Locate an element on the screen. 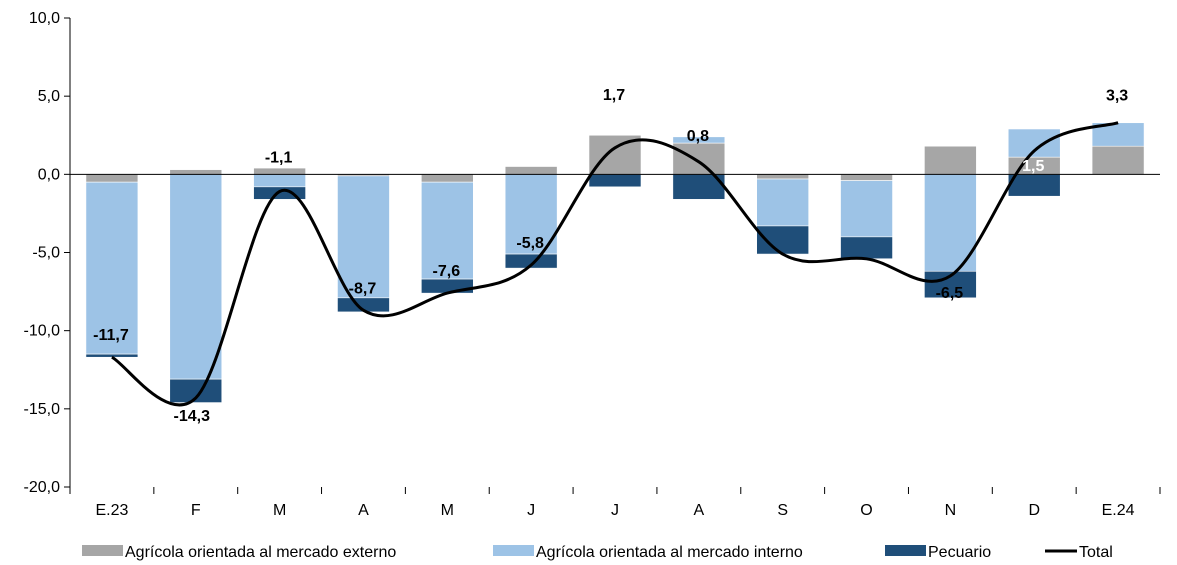 The height and width of the screenshot is (565, 1177). data-label: -5,1 is located at coordinates (782, 271).